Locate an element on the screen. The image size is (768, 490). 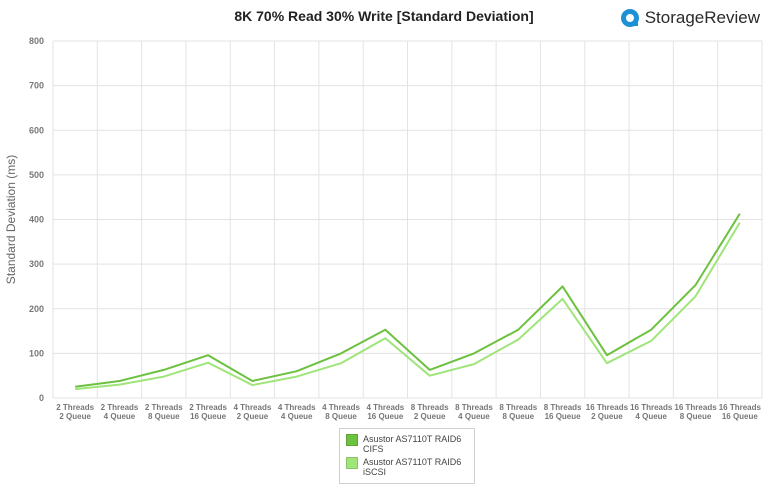
y-tick-label: 400 is located at coordinates (36, 220).